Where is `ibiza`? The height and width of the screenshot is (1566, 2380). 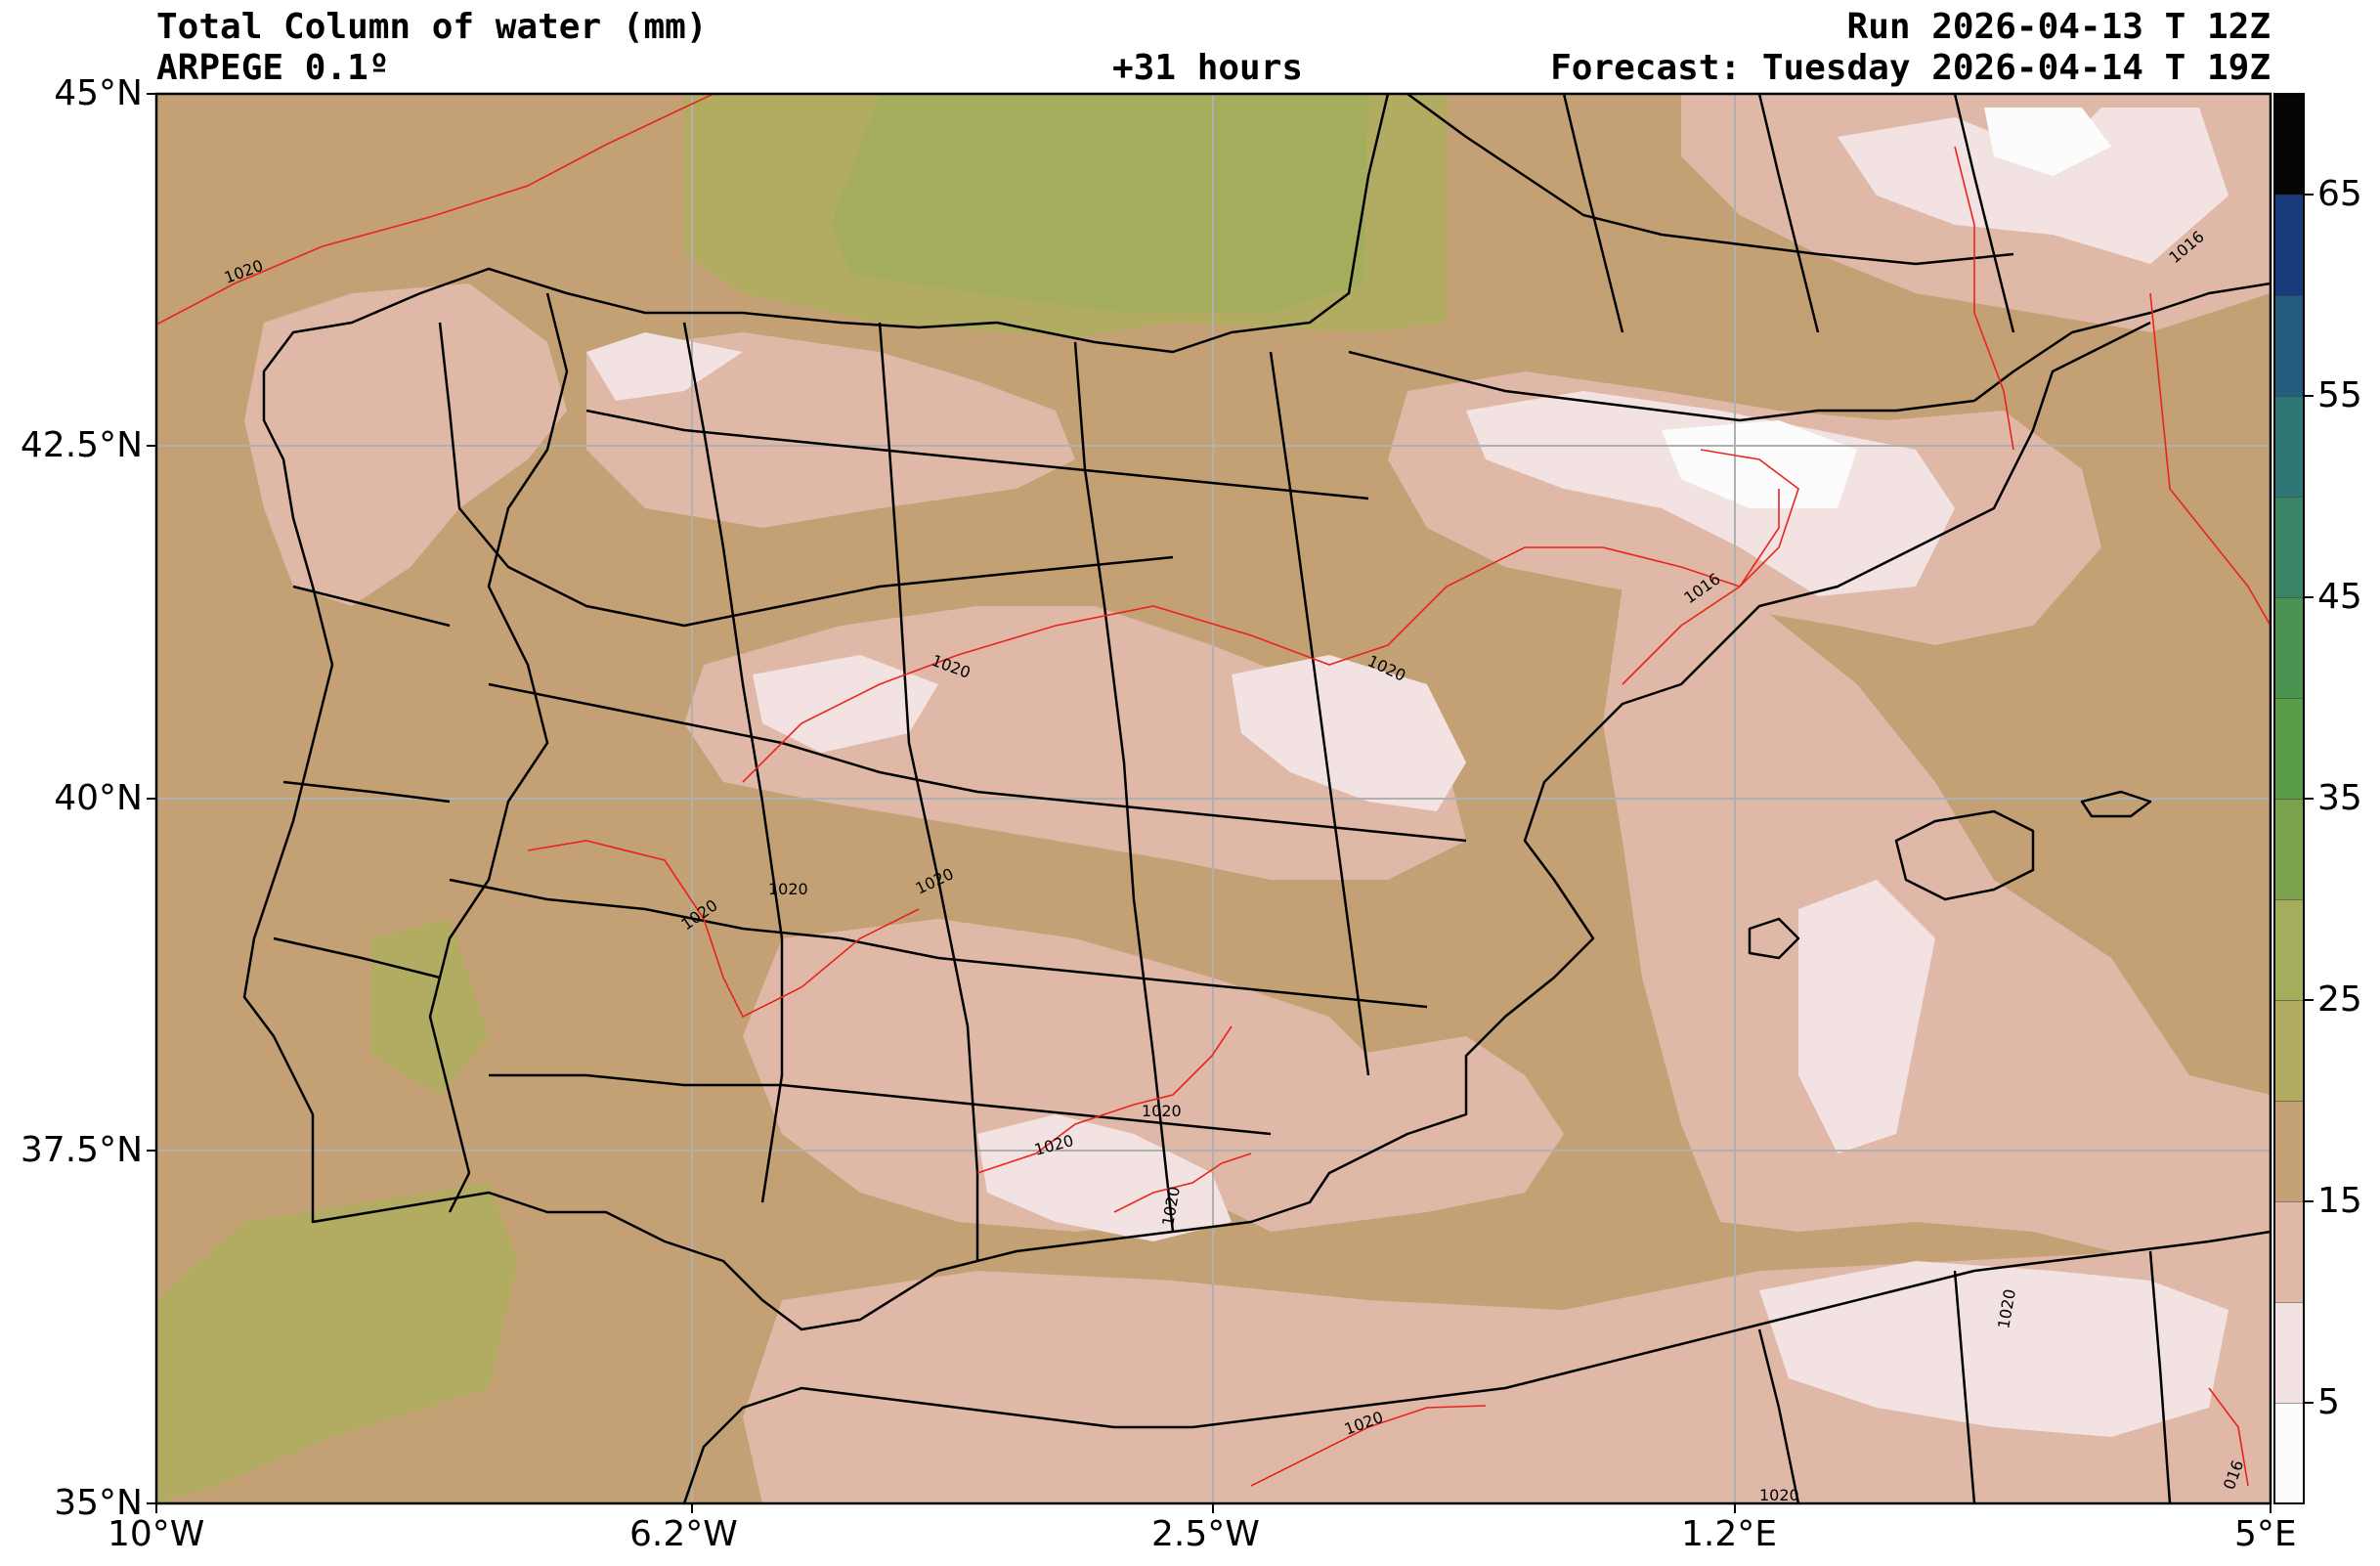 ibiza is located at coordinates (1774, 938).